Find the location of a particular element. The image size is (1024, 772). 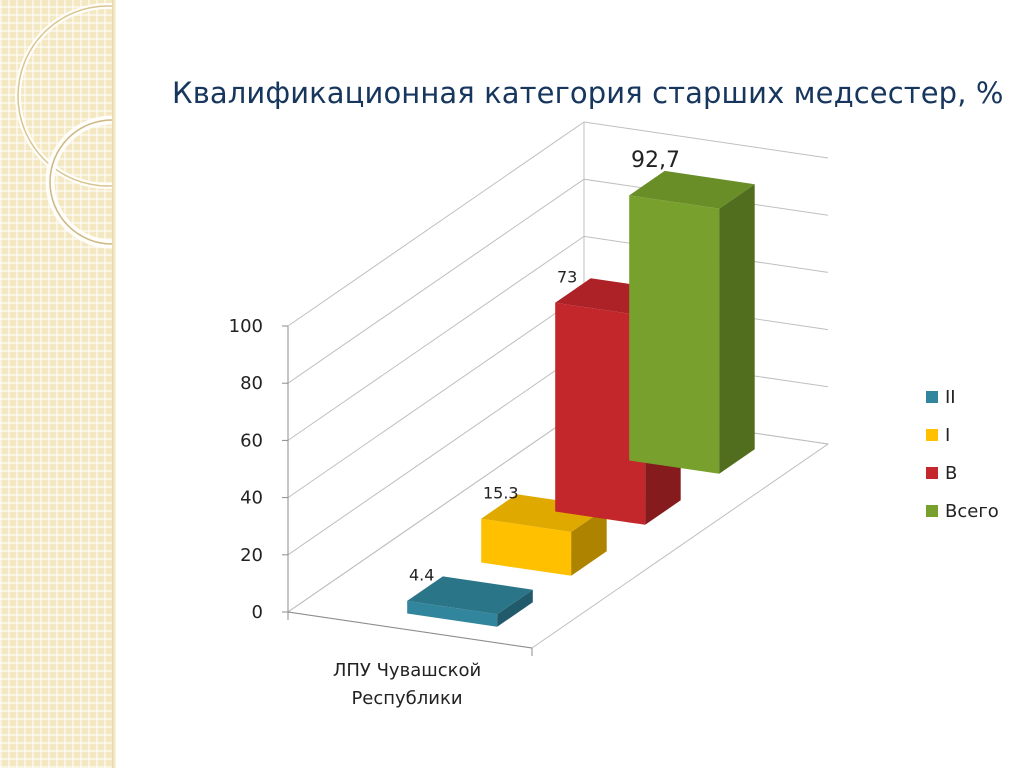

bar-side-I is located at coordinates (589, 541).